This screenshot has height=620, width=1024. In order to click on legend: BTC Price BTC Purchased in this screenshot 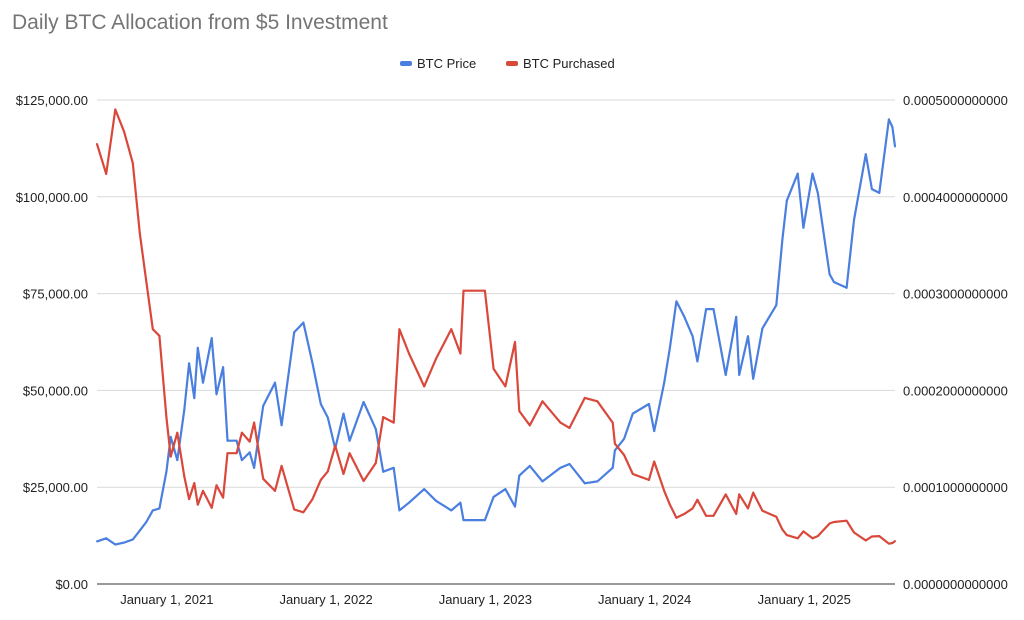, I will do `click(507, 63)`.